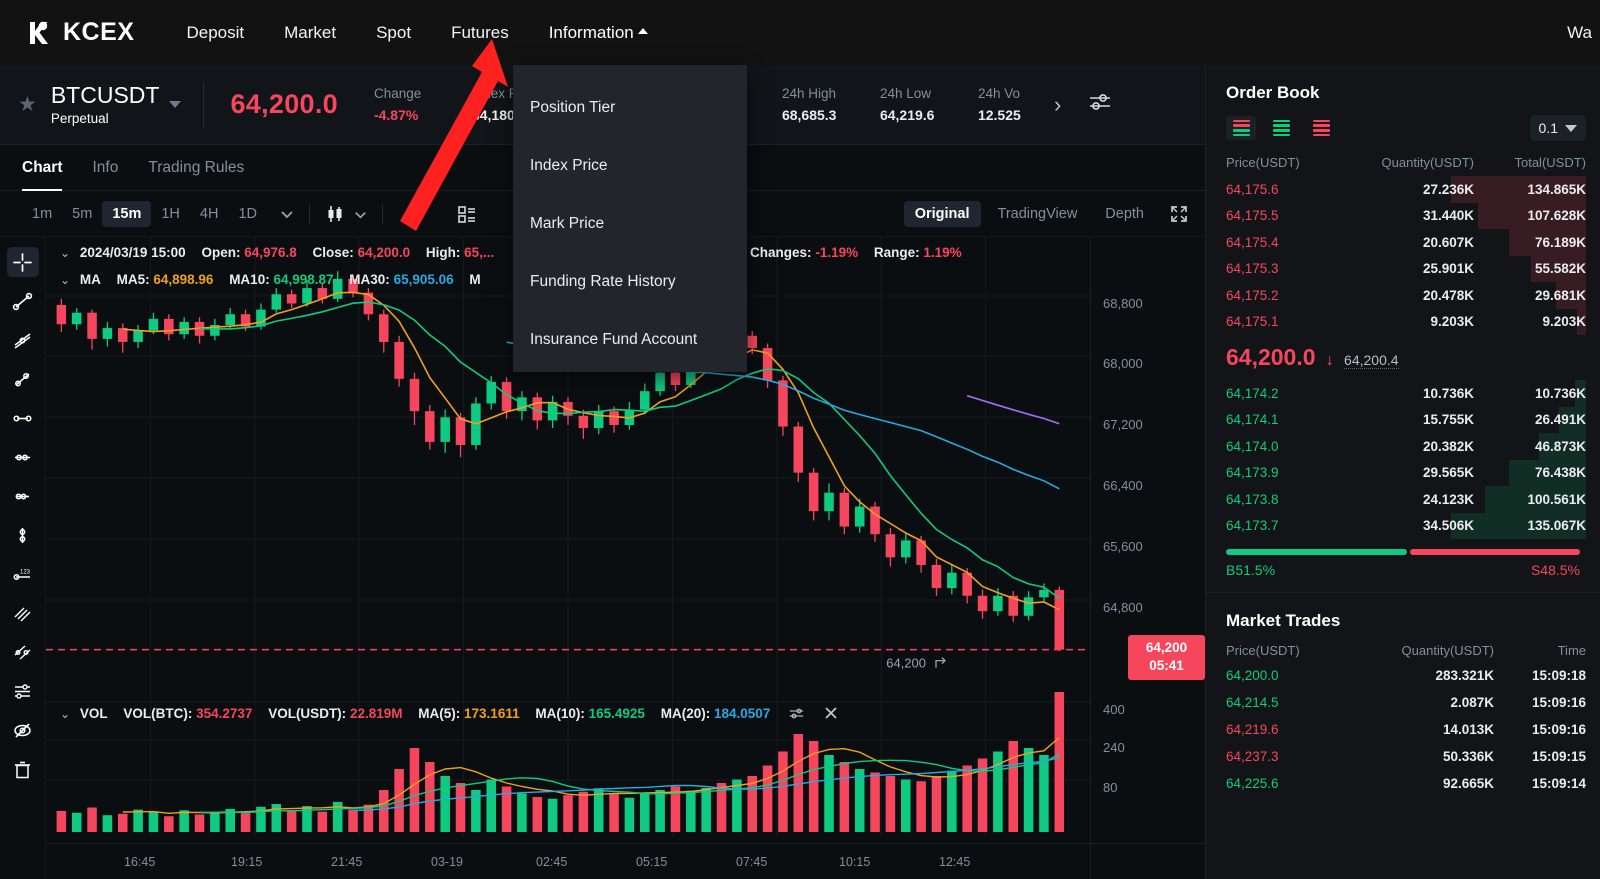 This screenshot has width=1600, height=879. I want to click on open-label: Open:, so click(221, 252).